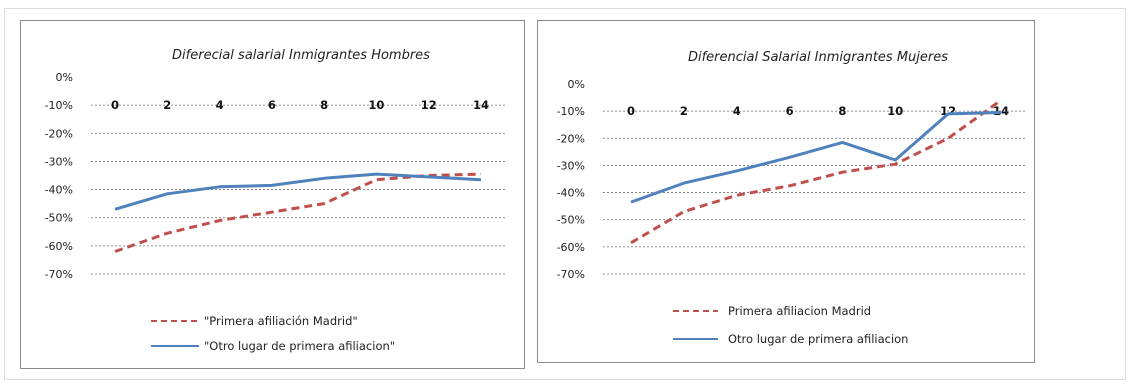 This screenshot has height=385, width=1132. I want to click on legend-label-1: Otro lugar de primera afiliacion, so click(818, 339).